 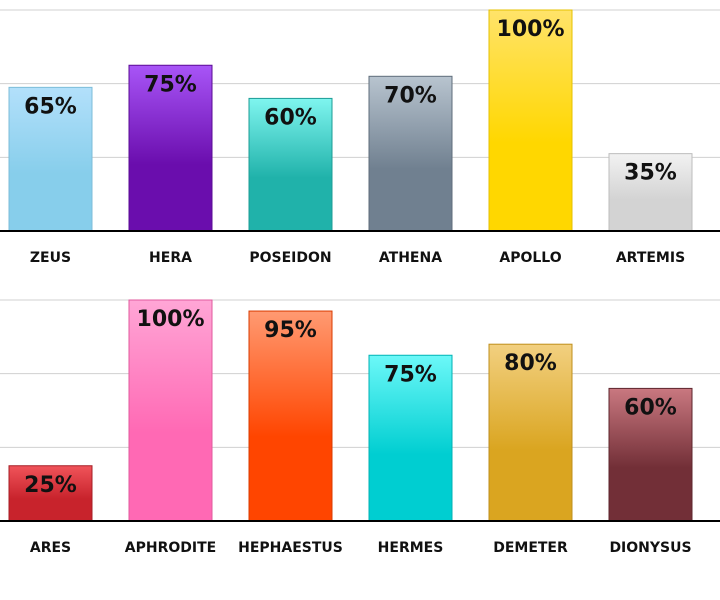 I want to click on bar-poseidon, so click(x=290, y=164).